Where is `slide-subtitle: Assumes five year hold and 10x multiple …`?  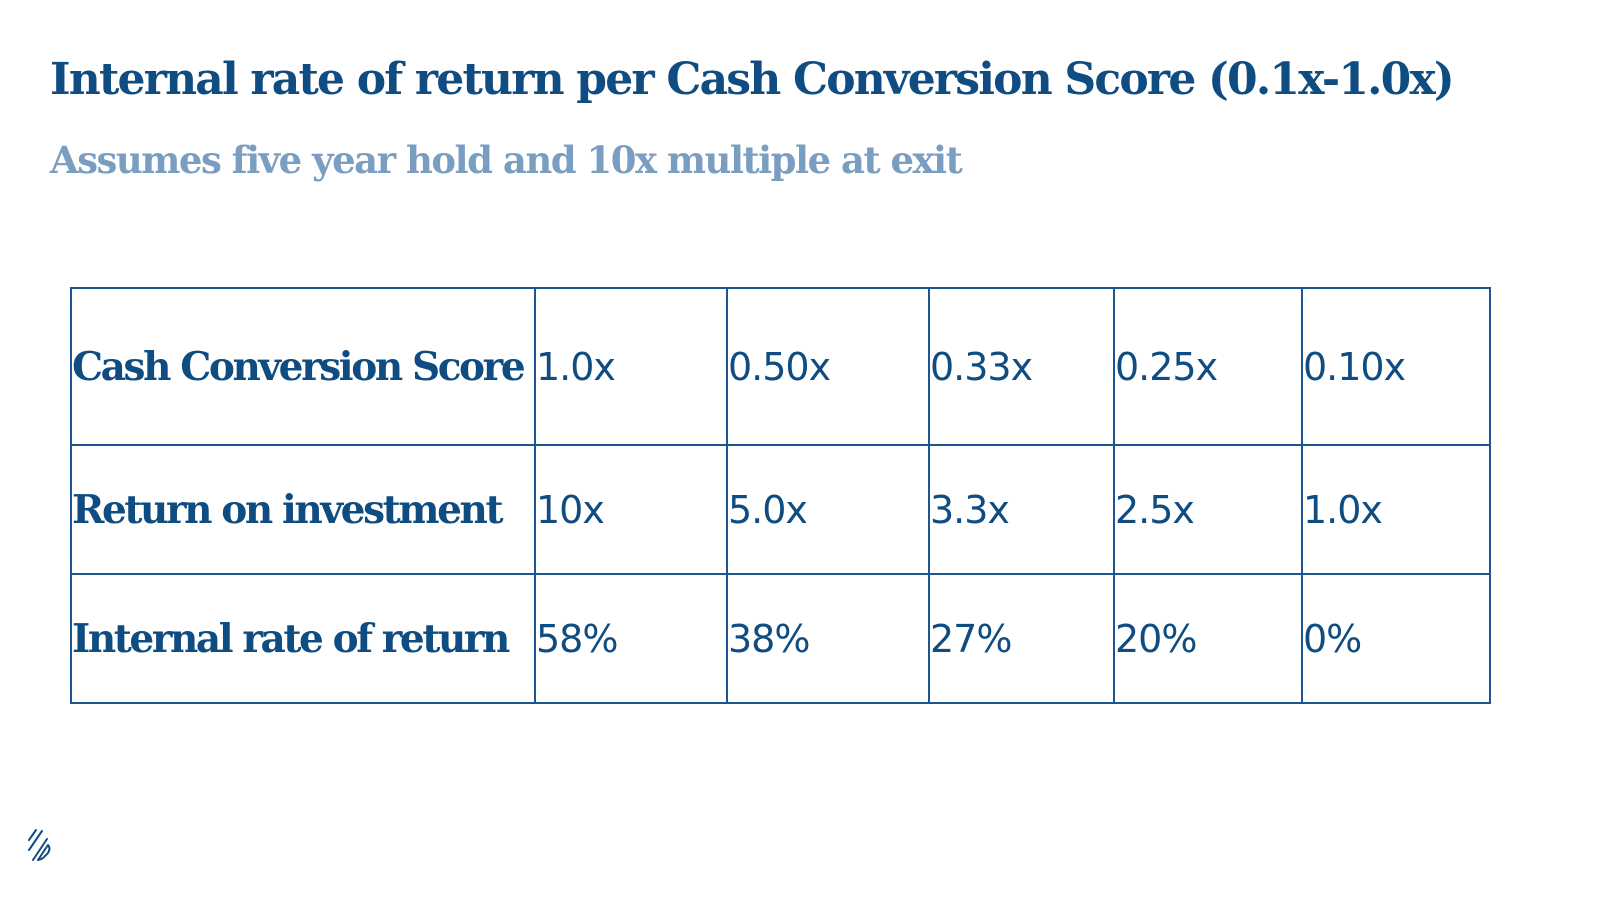 slide-subtitle: Assumes five year hold and 10x multiple … is located at coordinates (506, 160).